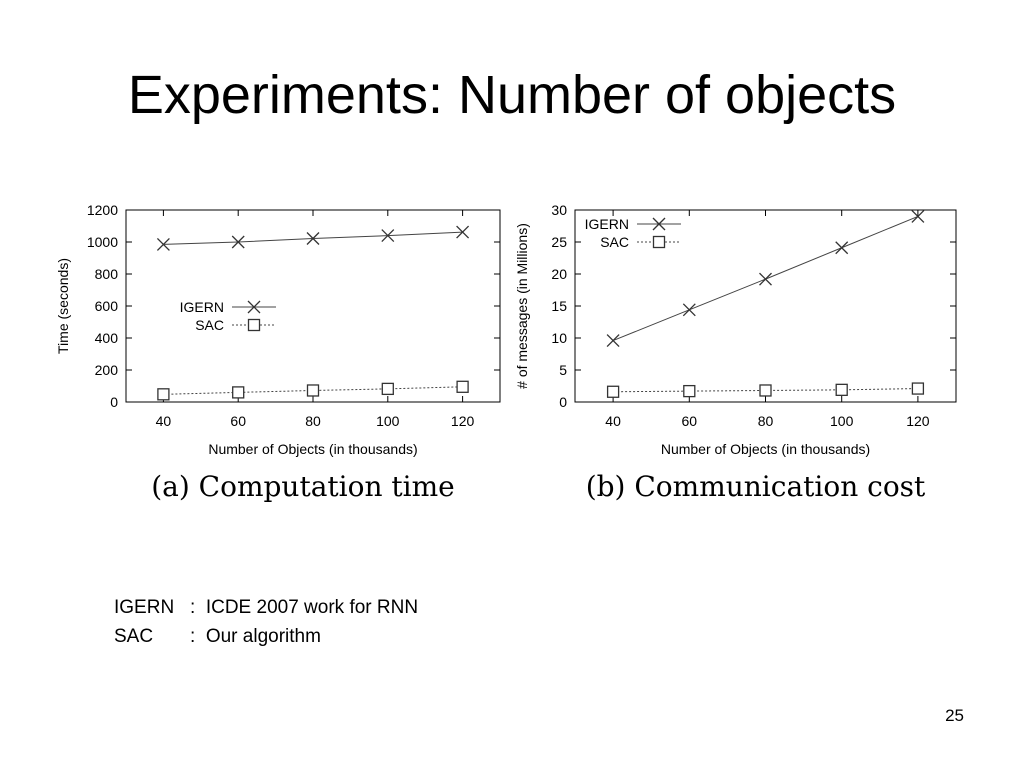 This screenshot has height=768, width=1024. What do you see at coordinates (255, 636) in the screenshot?
I see `note-desc: : Our algorithm` at bounding box center [255, 636].